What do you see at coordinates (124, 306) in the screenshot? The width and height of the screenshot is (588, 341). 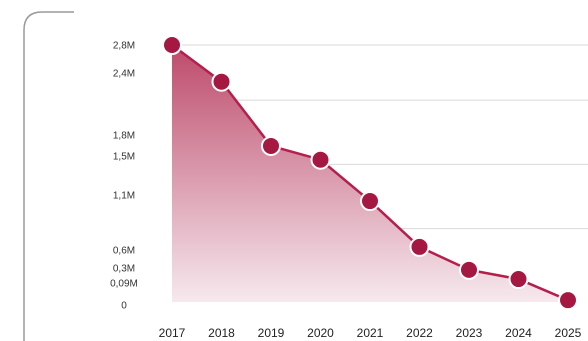 I see `y-tick-label: 0` at bounding box center [124, 306].